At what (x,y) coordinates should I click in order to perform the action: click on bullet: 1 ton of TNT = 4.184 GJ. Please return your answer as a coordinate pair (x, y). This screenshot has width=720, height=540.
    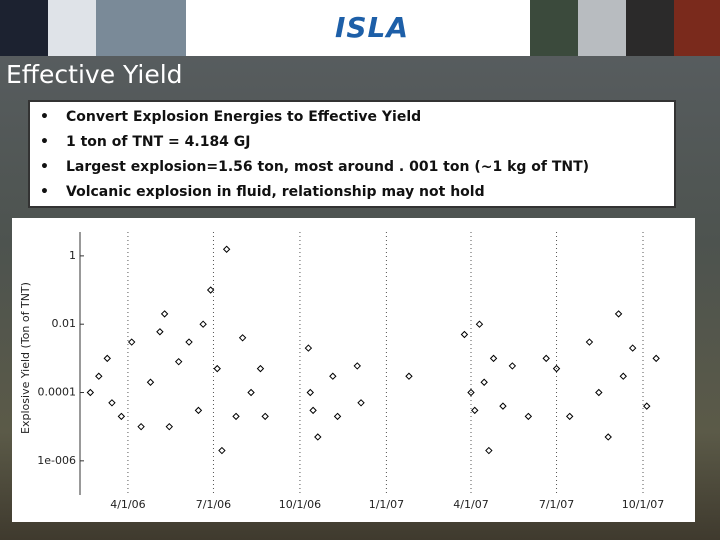
    Looking at the image, I should click on (352, 142).